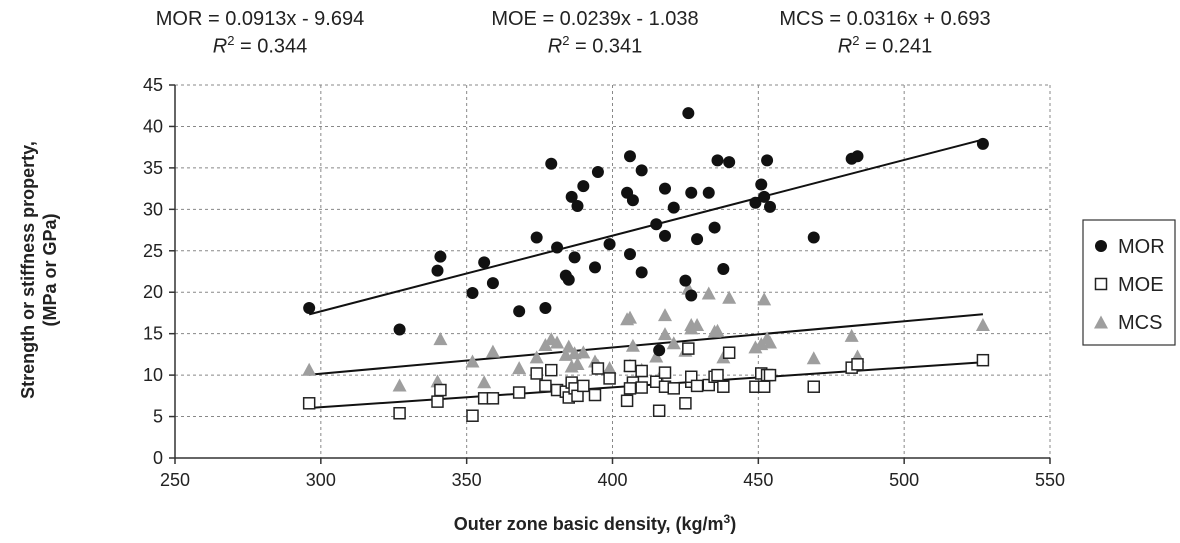 The width and height of the screenshot is (1180, 543). I want to click on x-tick-label: 400, so click(612, 480).